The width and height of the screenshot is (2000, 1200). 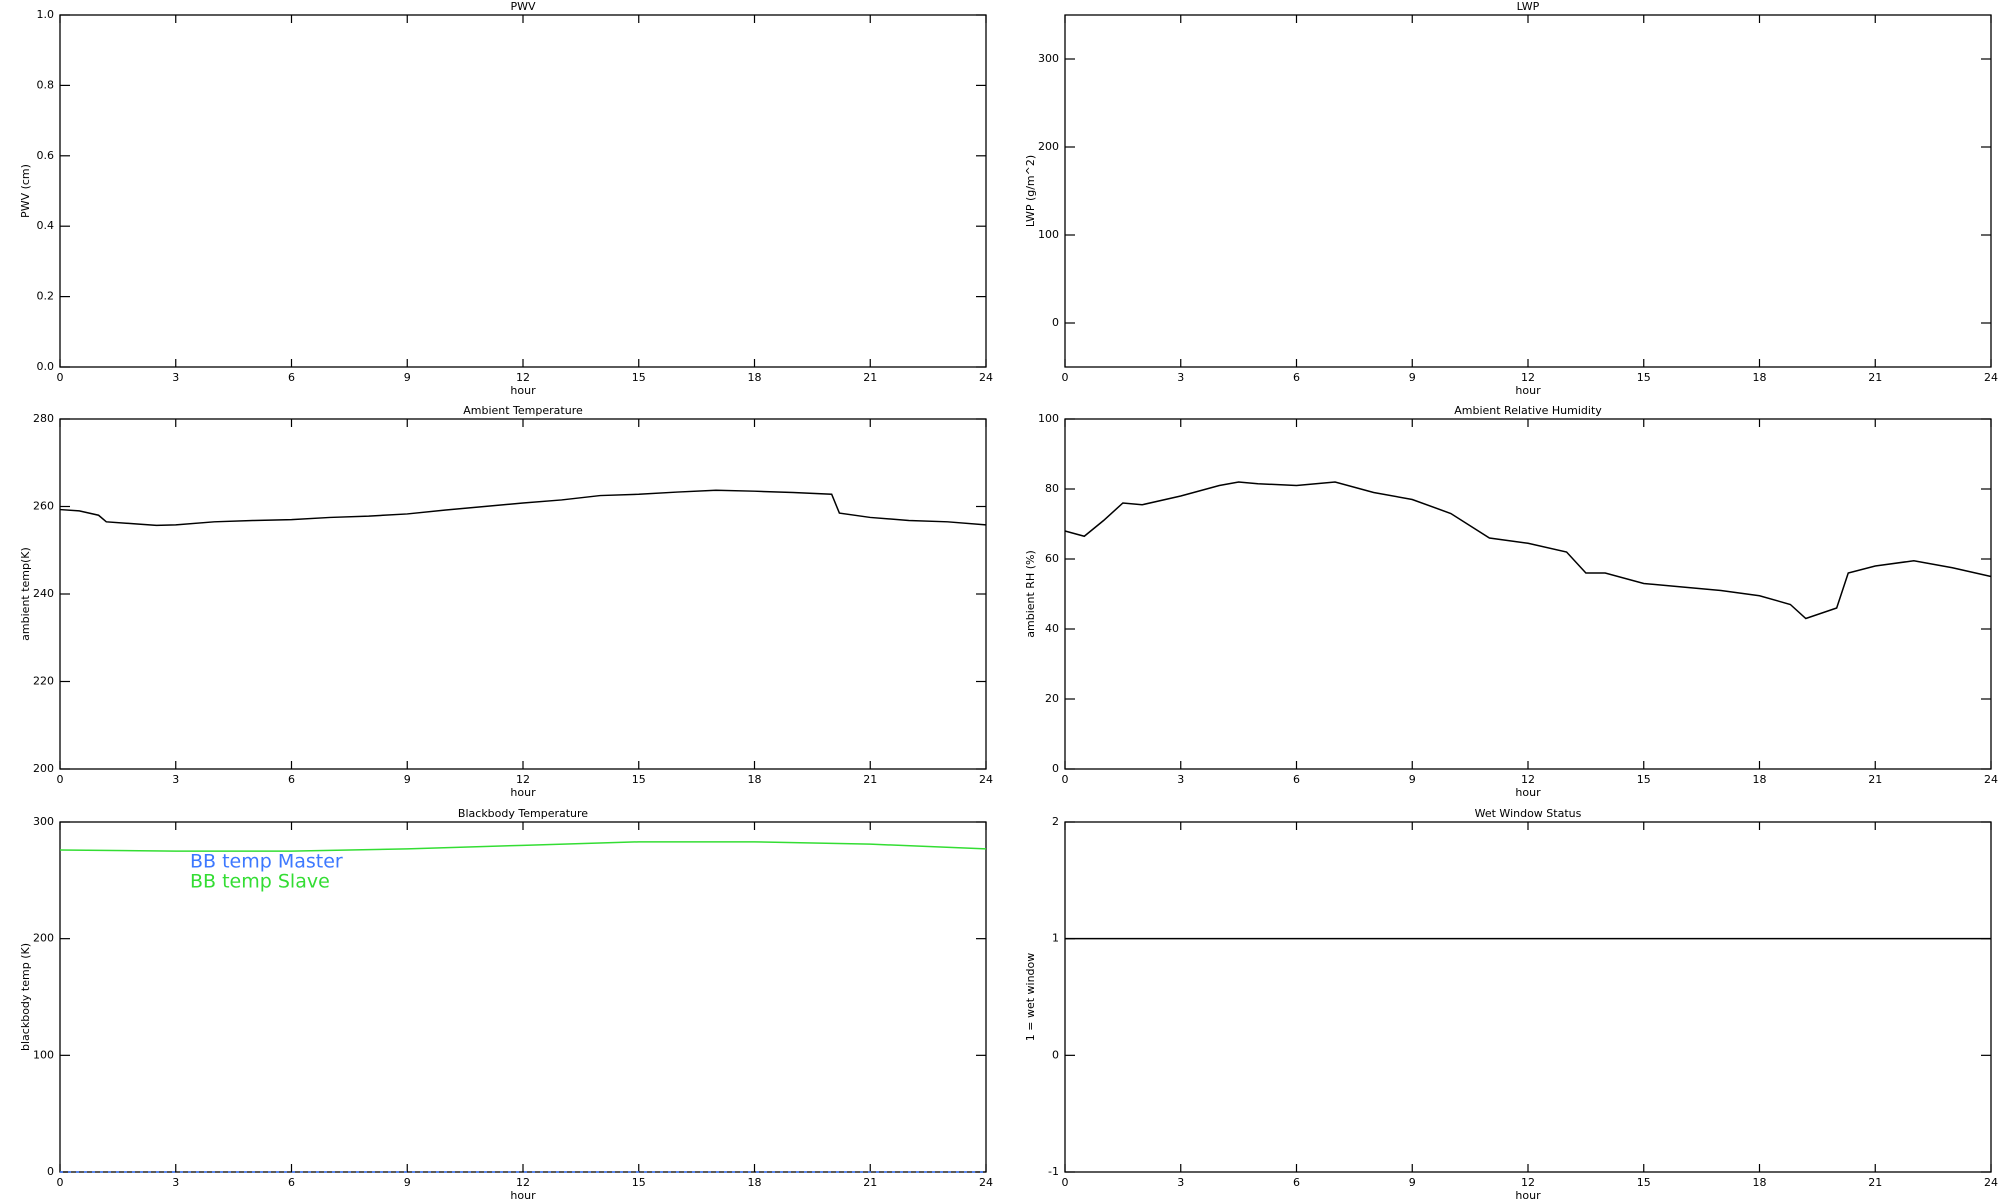 What do you see at coordinates (46, 155) in the screenshot?
I see `y-tick-label: 0.6` at bounding box center [46, 155].